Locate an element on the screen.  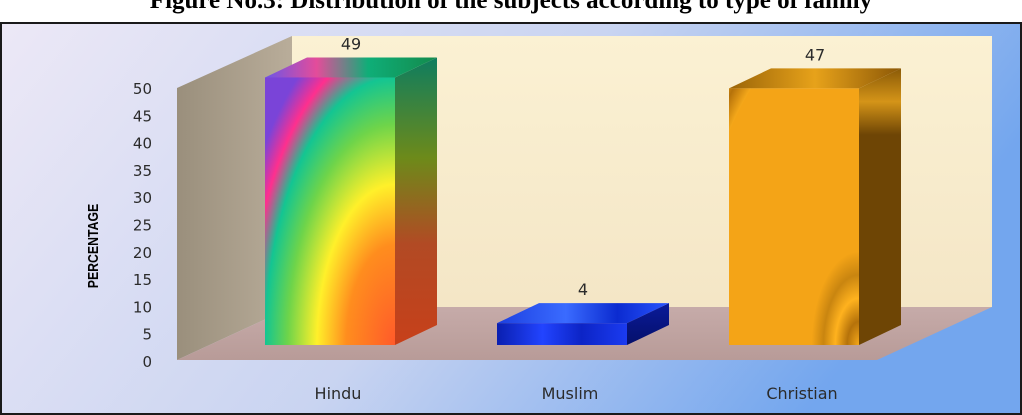
data-label: 49 is located at coordinates (351, 43).